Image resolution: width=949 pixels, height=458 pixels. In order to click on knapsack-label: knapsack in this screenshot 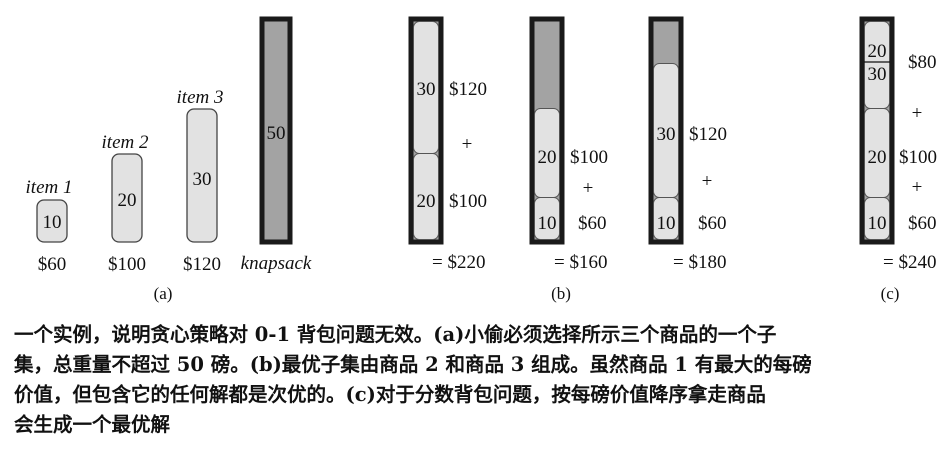, I will do `click(276, 263)`.